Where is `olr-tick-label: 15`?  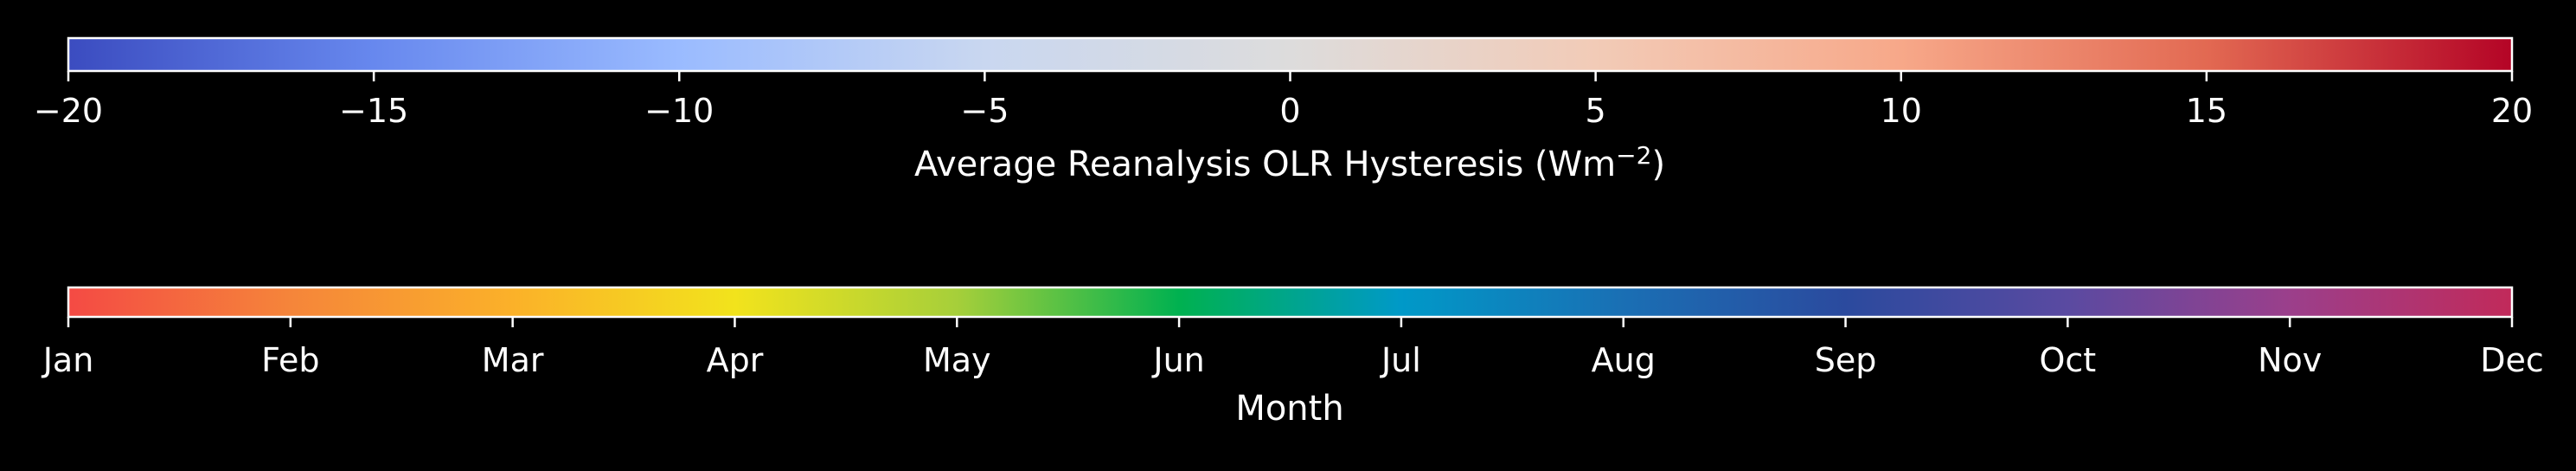 olr-tick-label: 15 is located at coordinates (2206, 111).